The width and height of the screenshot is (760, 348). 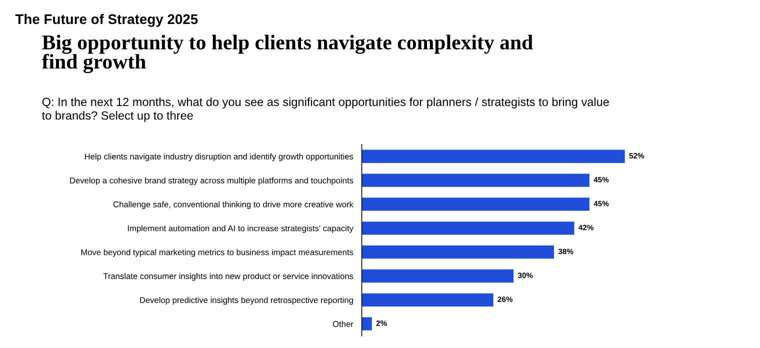 I want to click on y-tick-label: Translate consumer insights into new product or service innovations, so click(x=228, y=276).